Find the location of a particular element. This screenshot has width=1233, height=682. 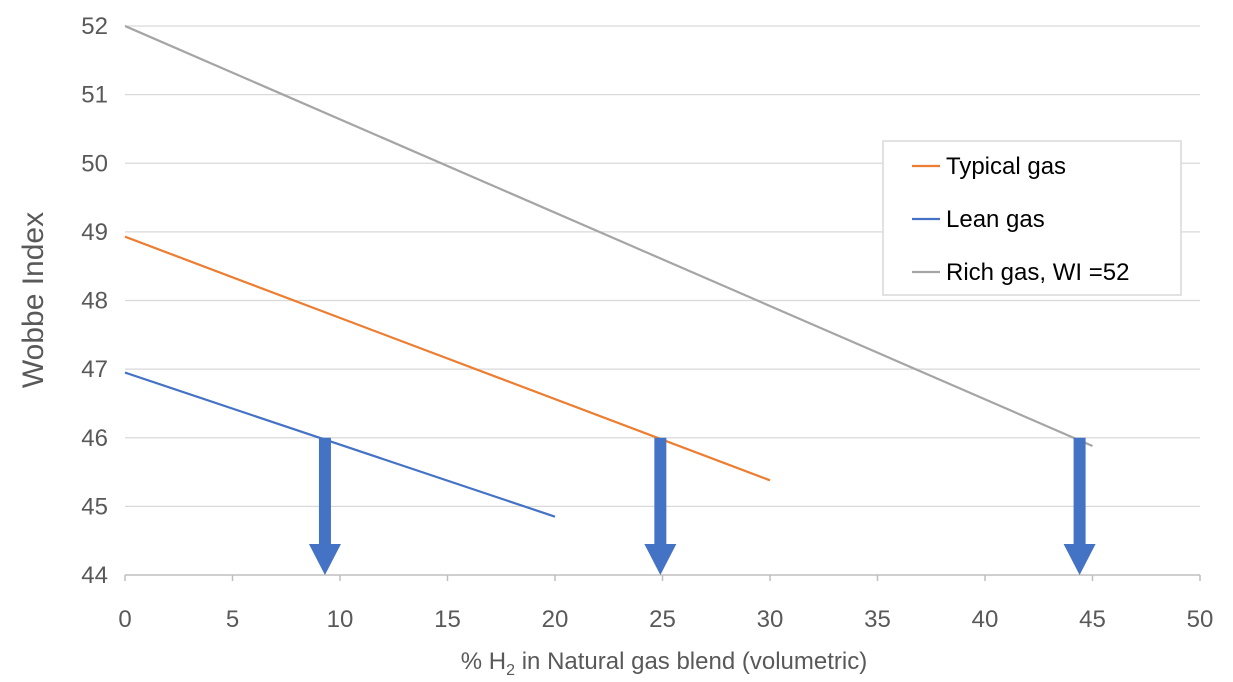

x-tick-label: 0 is located at coordinates (124, 619).